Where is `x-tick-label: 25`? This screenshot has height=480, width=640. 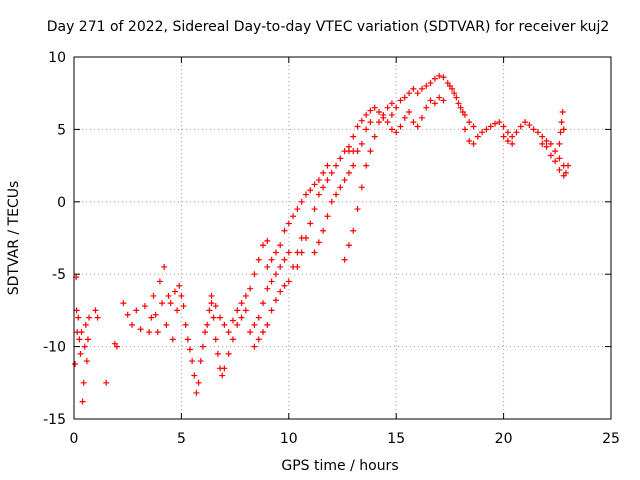 x-tick-label: 25 is located at coordinates (611, 439).